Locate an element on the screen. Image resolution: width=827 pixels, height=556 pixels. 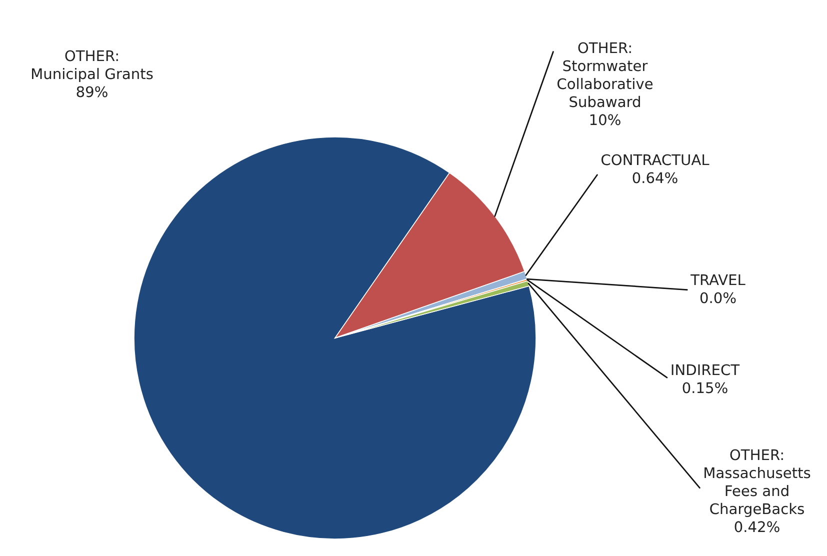
data-label: 89% is located at coordinates (92, 92).